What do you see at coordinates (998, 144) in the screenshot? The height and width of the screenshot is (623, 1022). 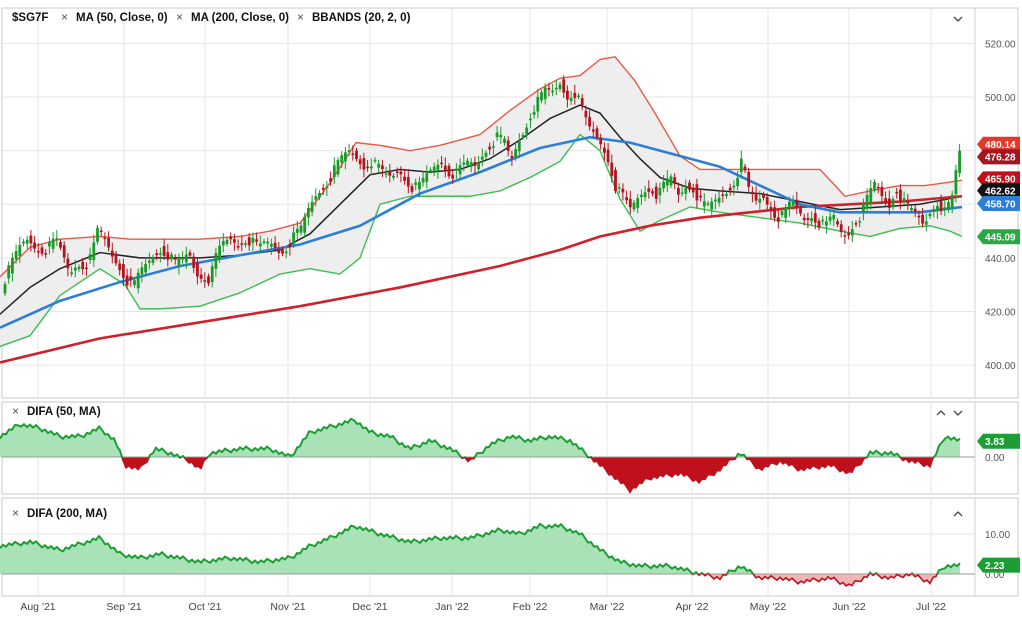 I see `price-tag-shape` at bounding box center [998, 144].